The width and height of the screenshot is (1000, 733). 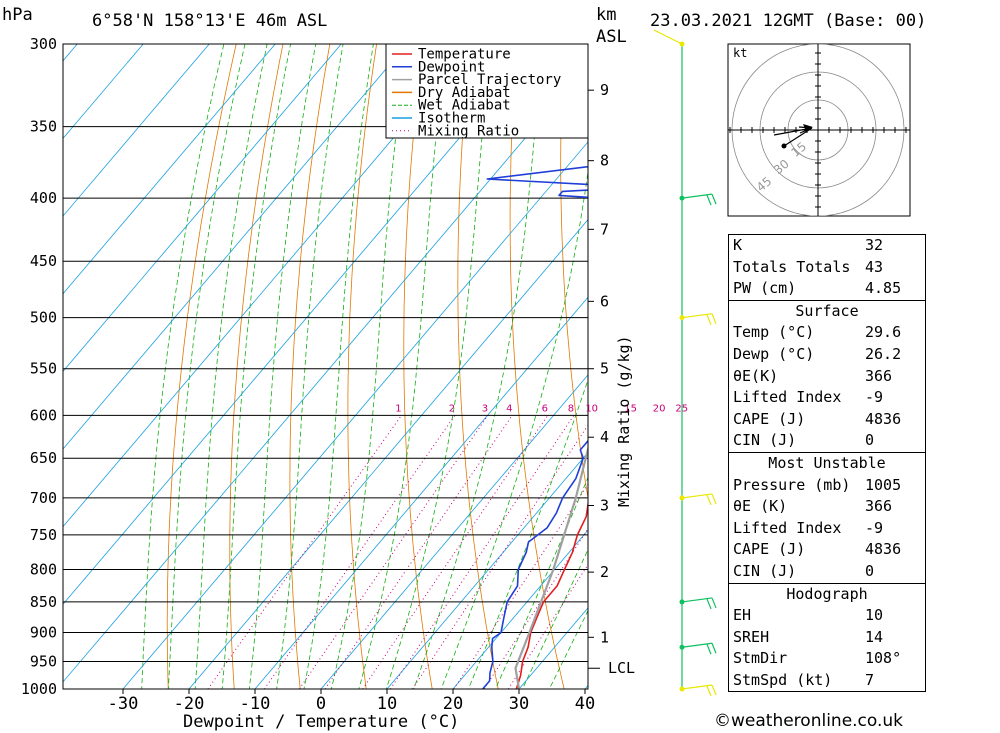 What do you see at coordinates (963, 357) in the screenshot?
I see `dry-adiabat` at bounding box center [963, 357].